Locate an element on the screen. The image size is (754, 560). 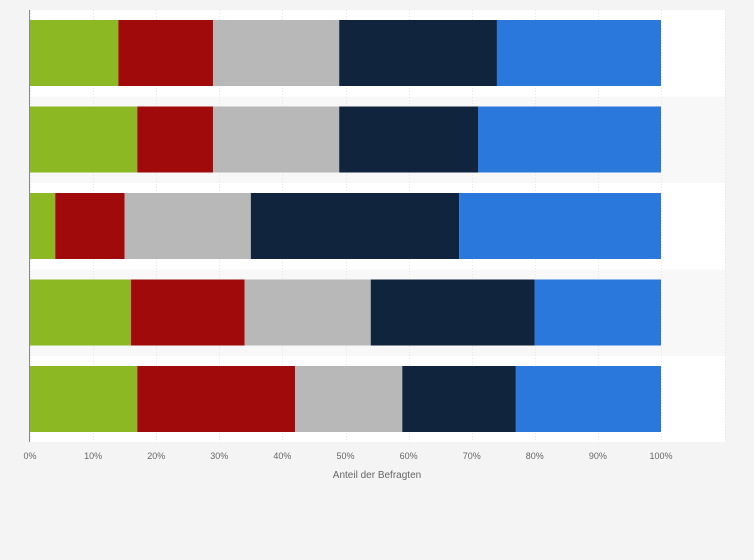
bar-segment-row5-series2 is located at coordinates (216, 399).